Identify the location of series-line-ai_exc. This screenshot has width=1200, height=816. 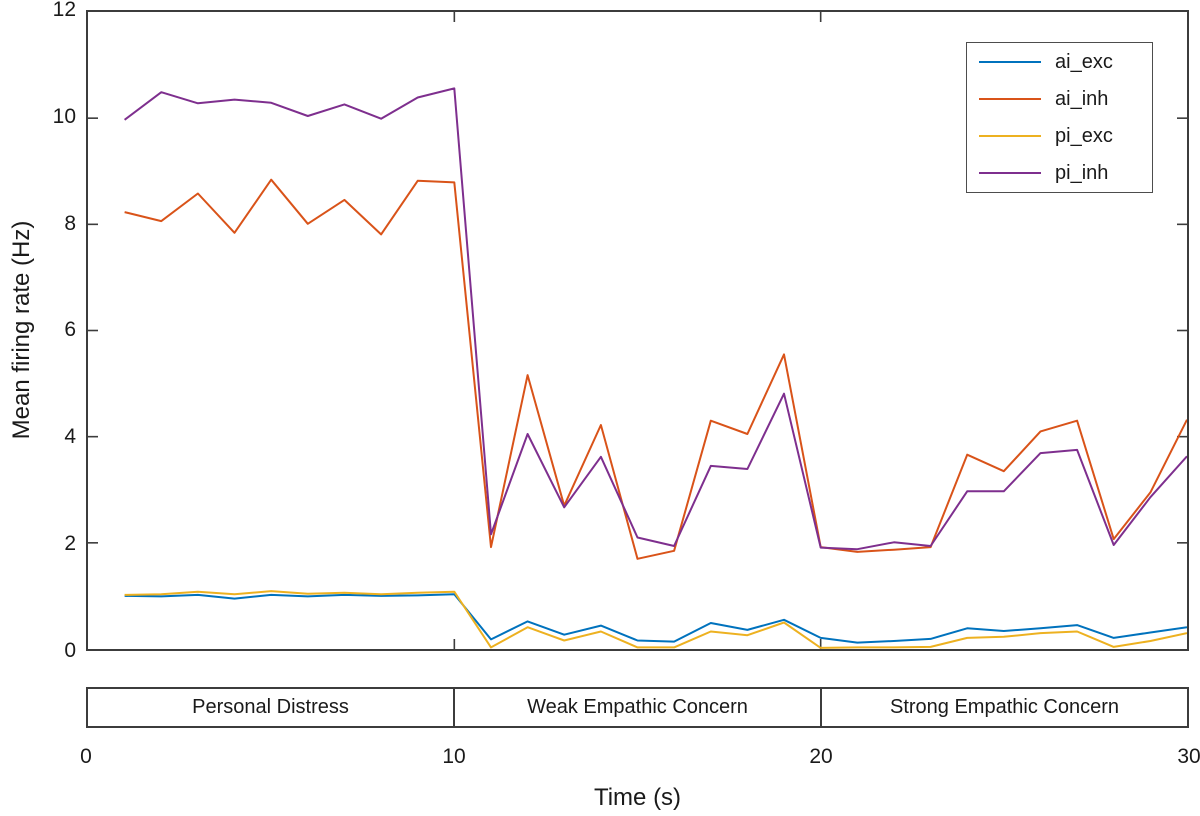
(655, 618).